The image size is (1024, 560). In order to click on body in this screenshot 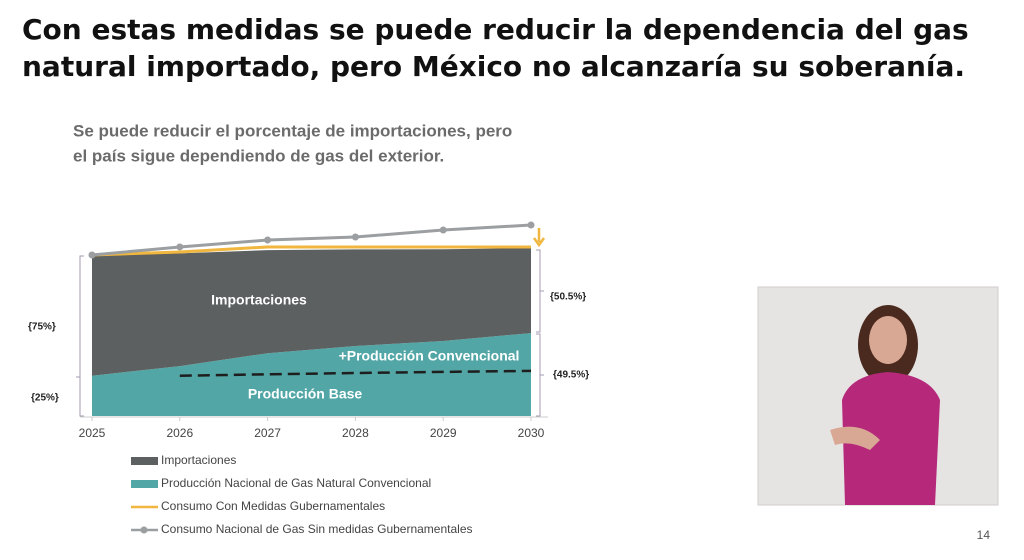, I will do `click(891, 438)`.